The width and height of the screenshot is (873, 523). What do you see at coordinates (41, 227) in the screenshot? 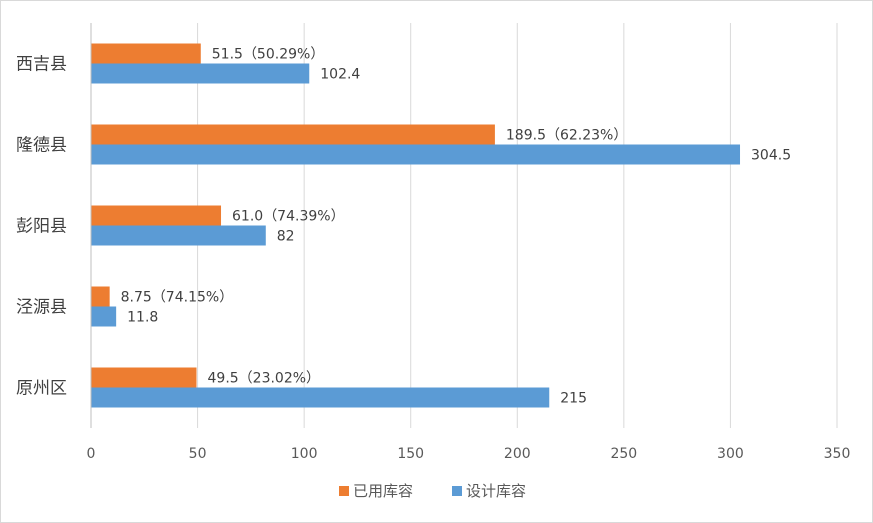
I see `category-label: 彭阳县` at bounding box center [41, 227].